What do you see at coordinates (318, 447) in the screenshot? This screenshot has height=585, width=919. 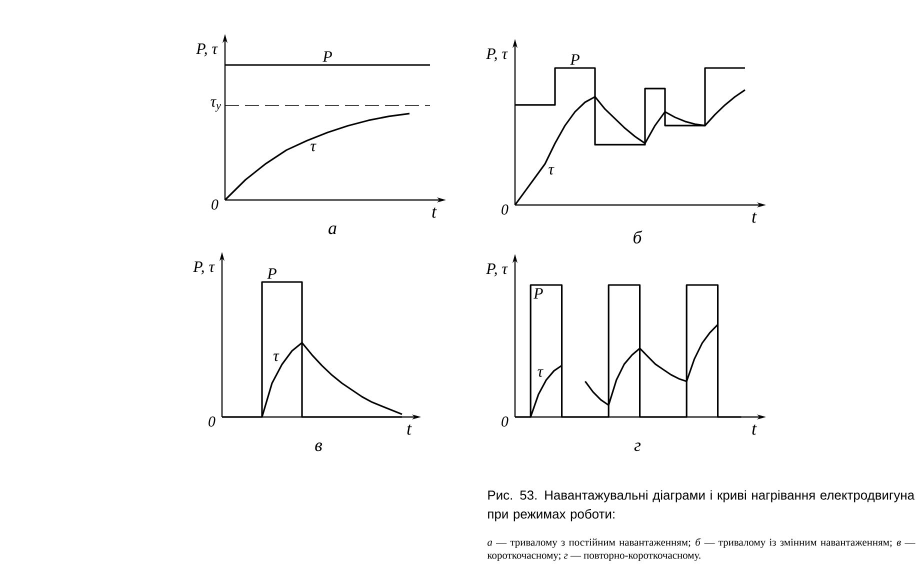 I see `text: в` at bounding box center [318, 447].